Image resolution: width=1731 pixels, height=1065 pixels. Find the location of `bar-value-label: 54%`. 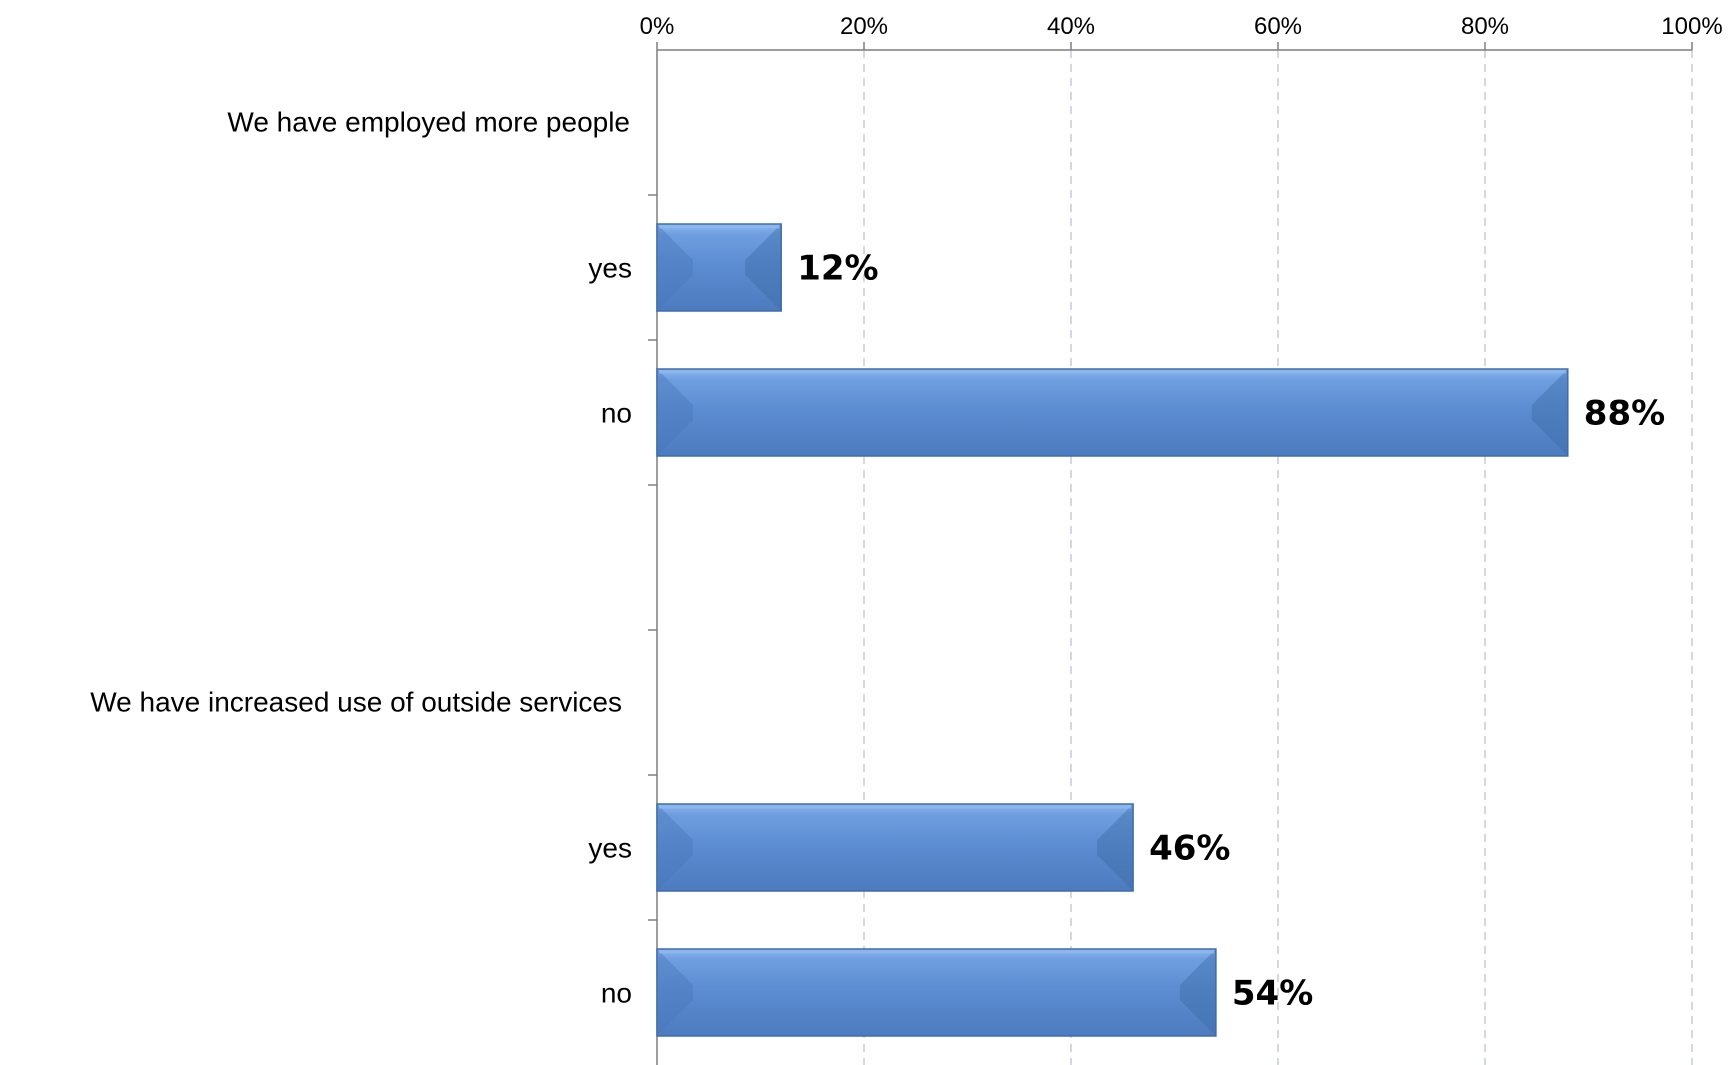

bar-value-label: 54% is located at coordinates (1272, 994).